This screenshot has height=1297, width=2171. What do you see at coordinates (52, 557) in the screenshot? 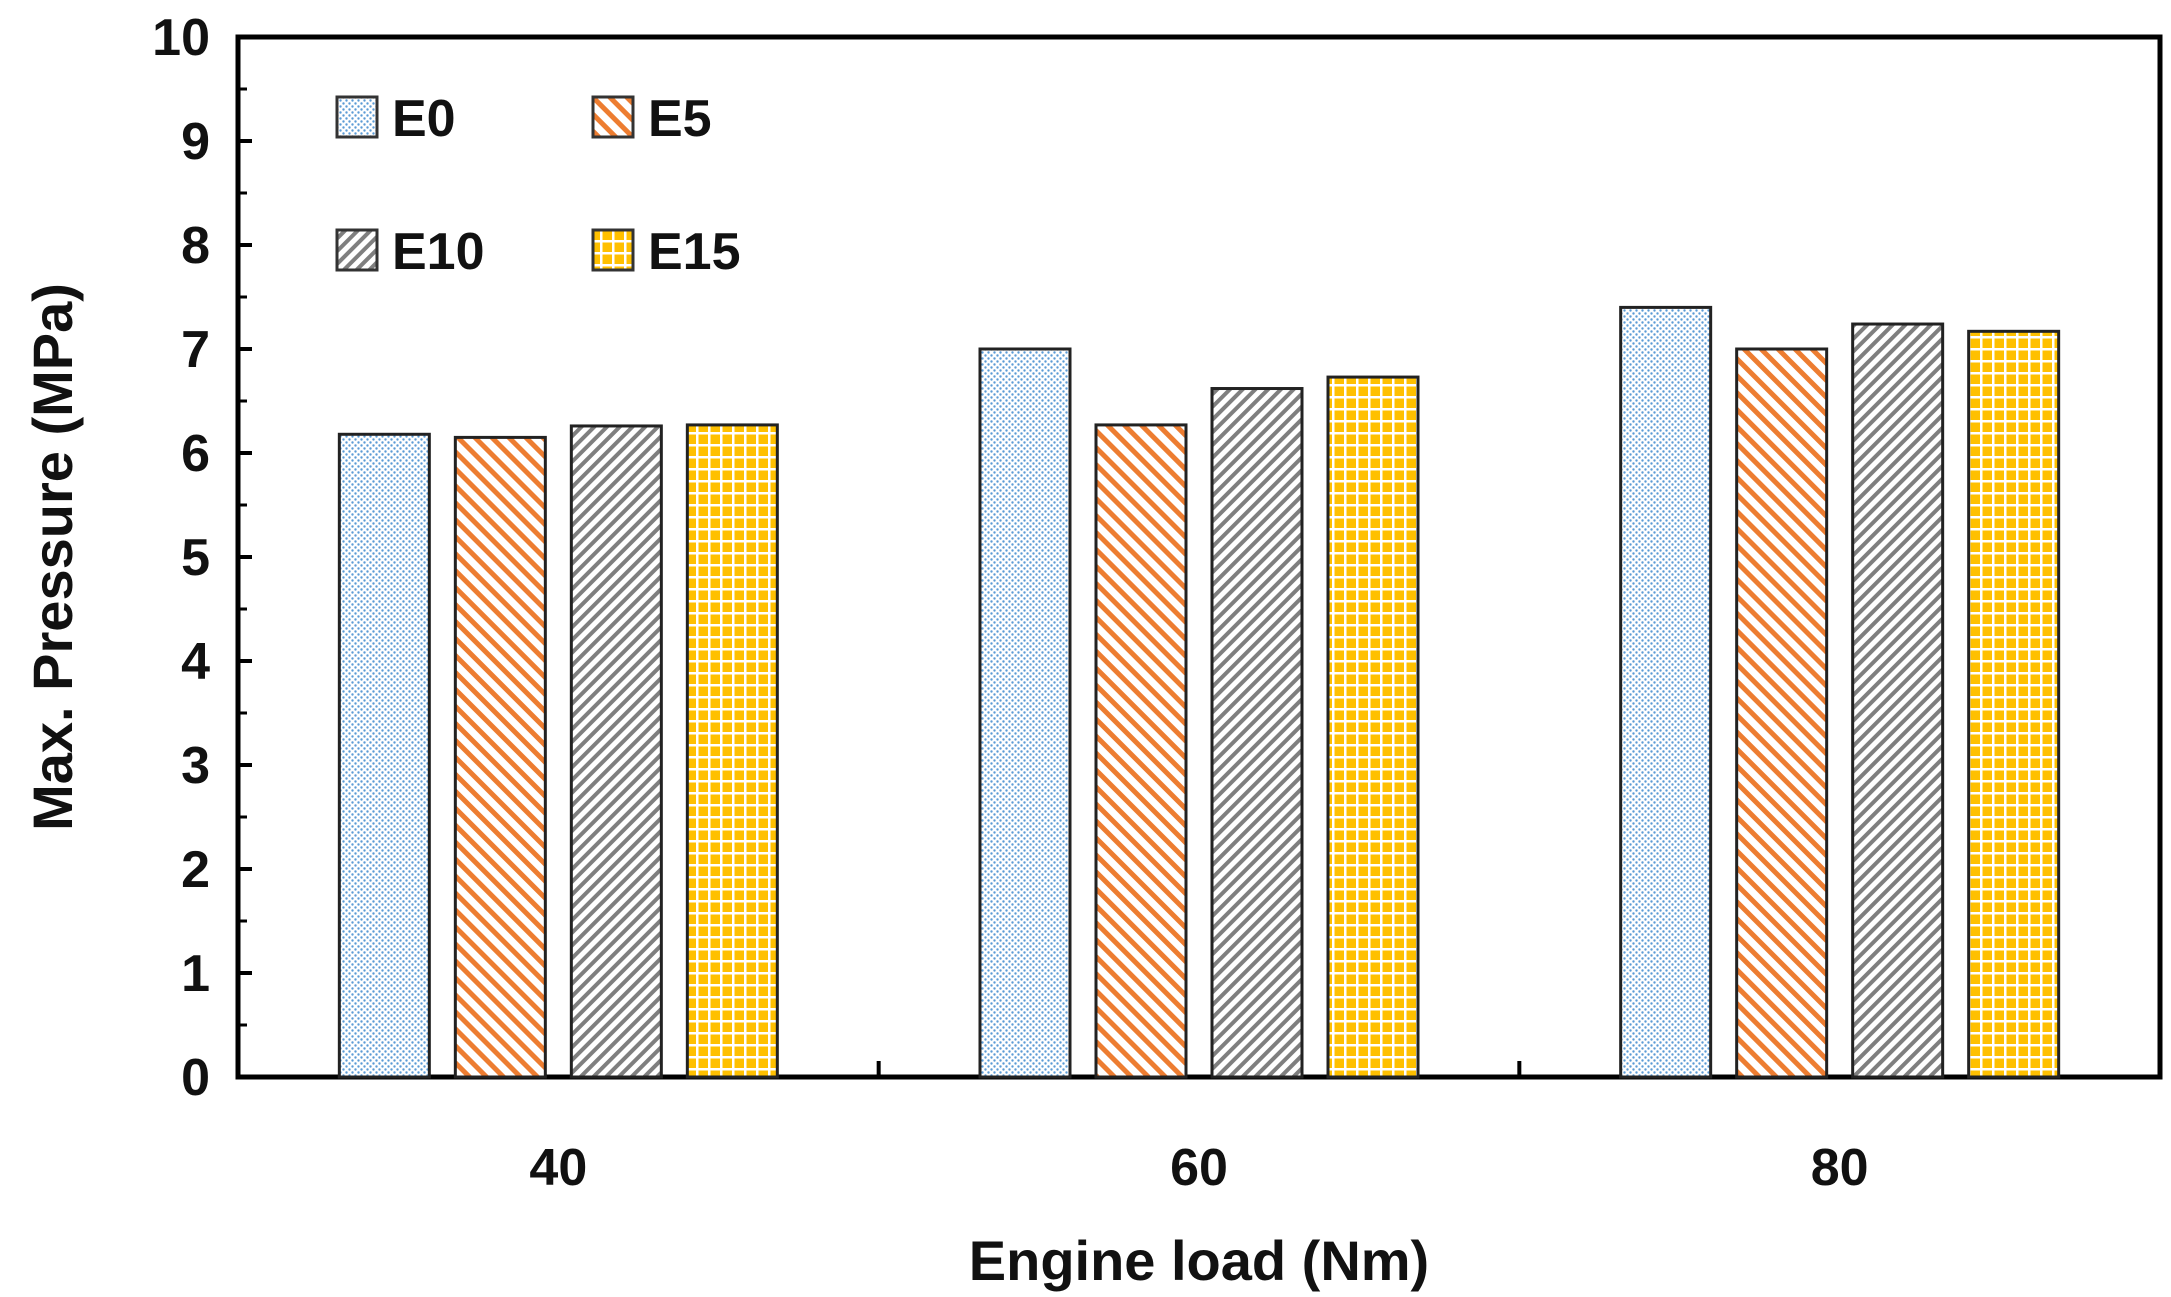
I see `y-axis-title: Max. Pressure (MPa)` at bounding box center [52, 557].